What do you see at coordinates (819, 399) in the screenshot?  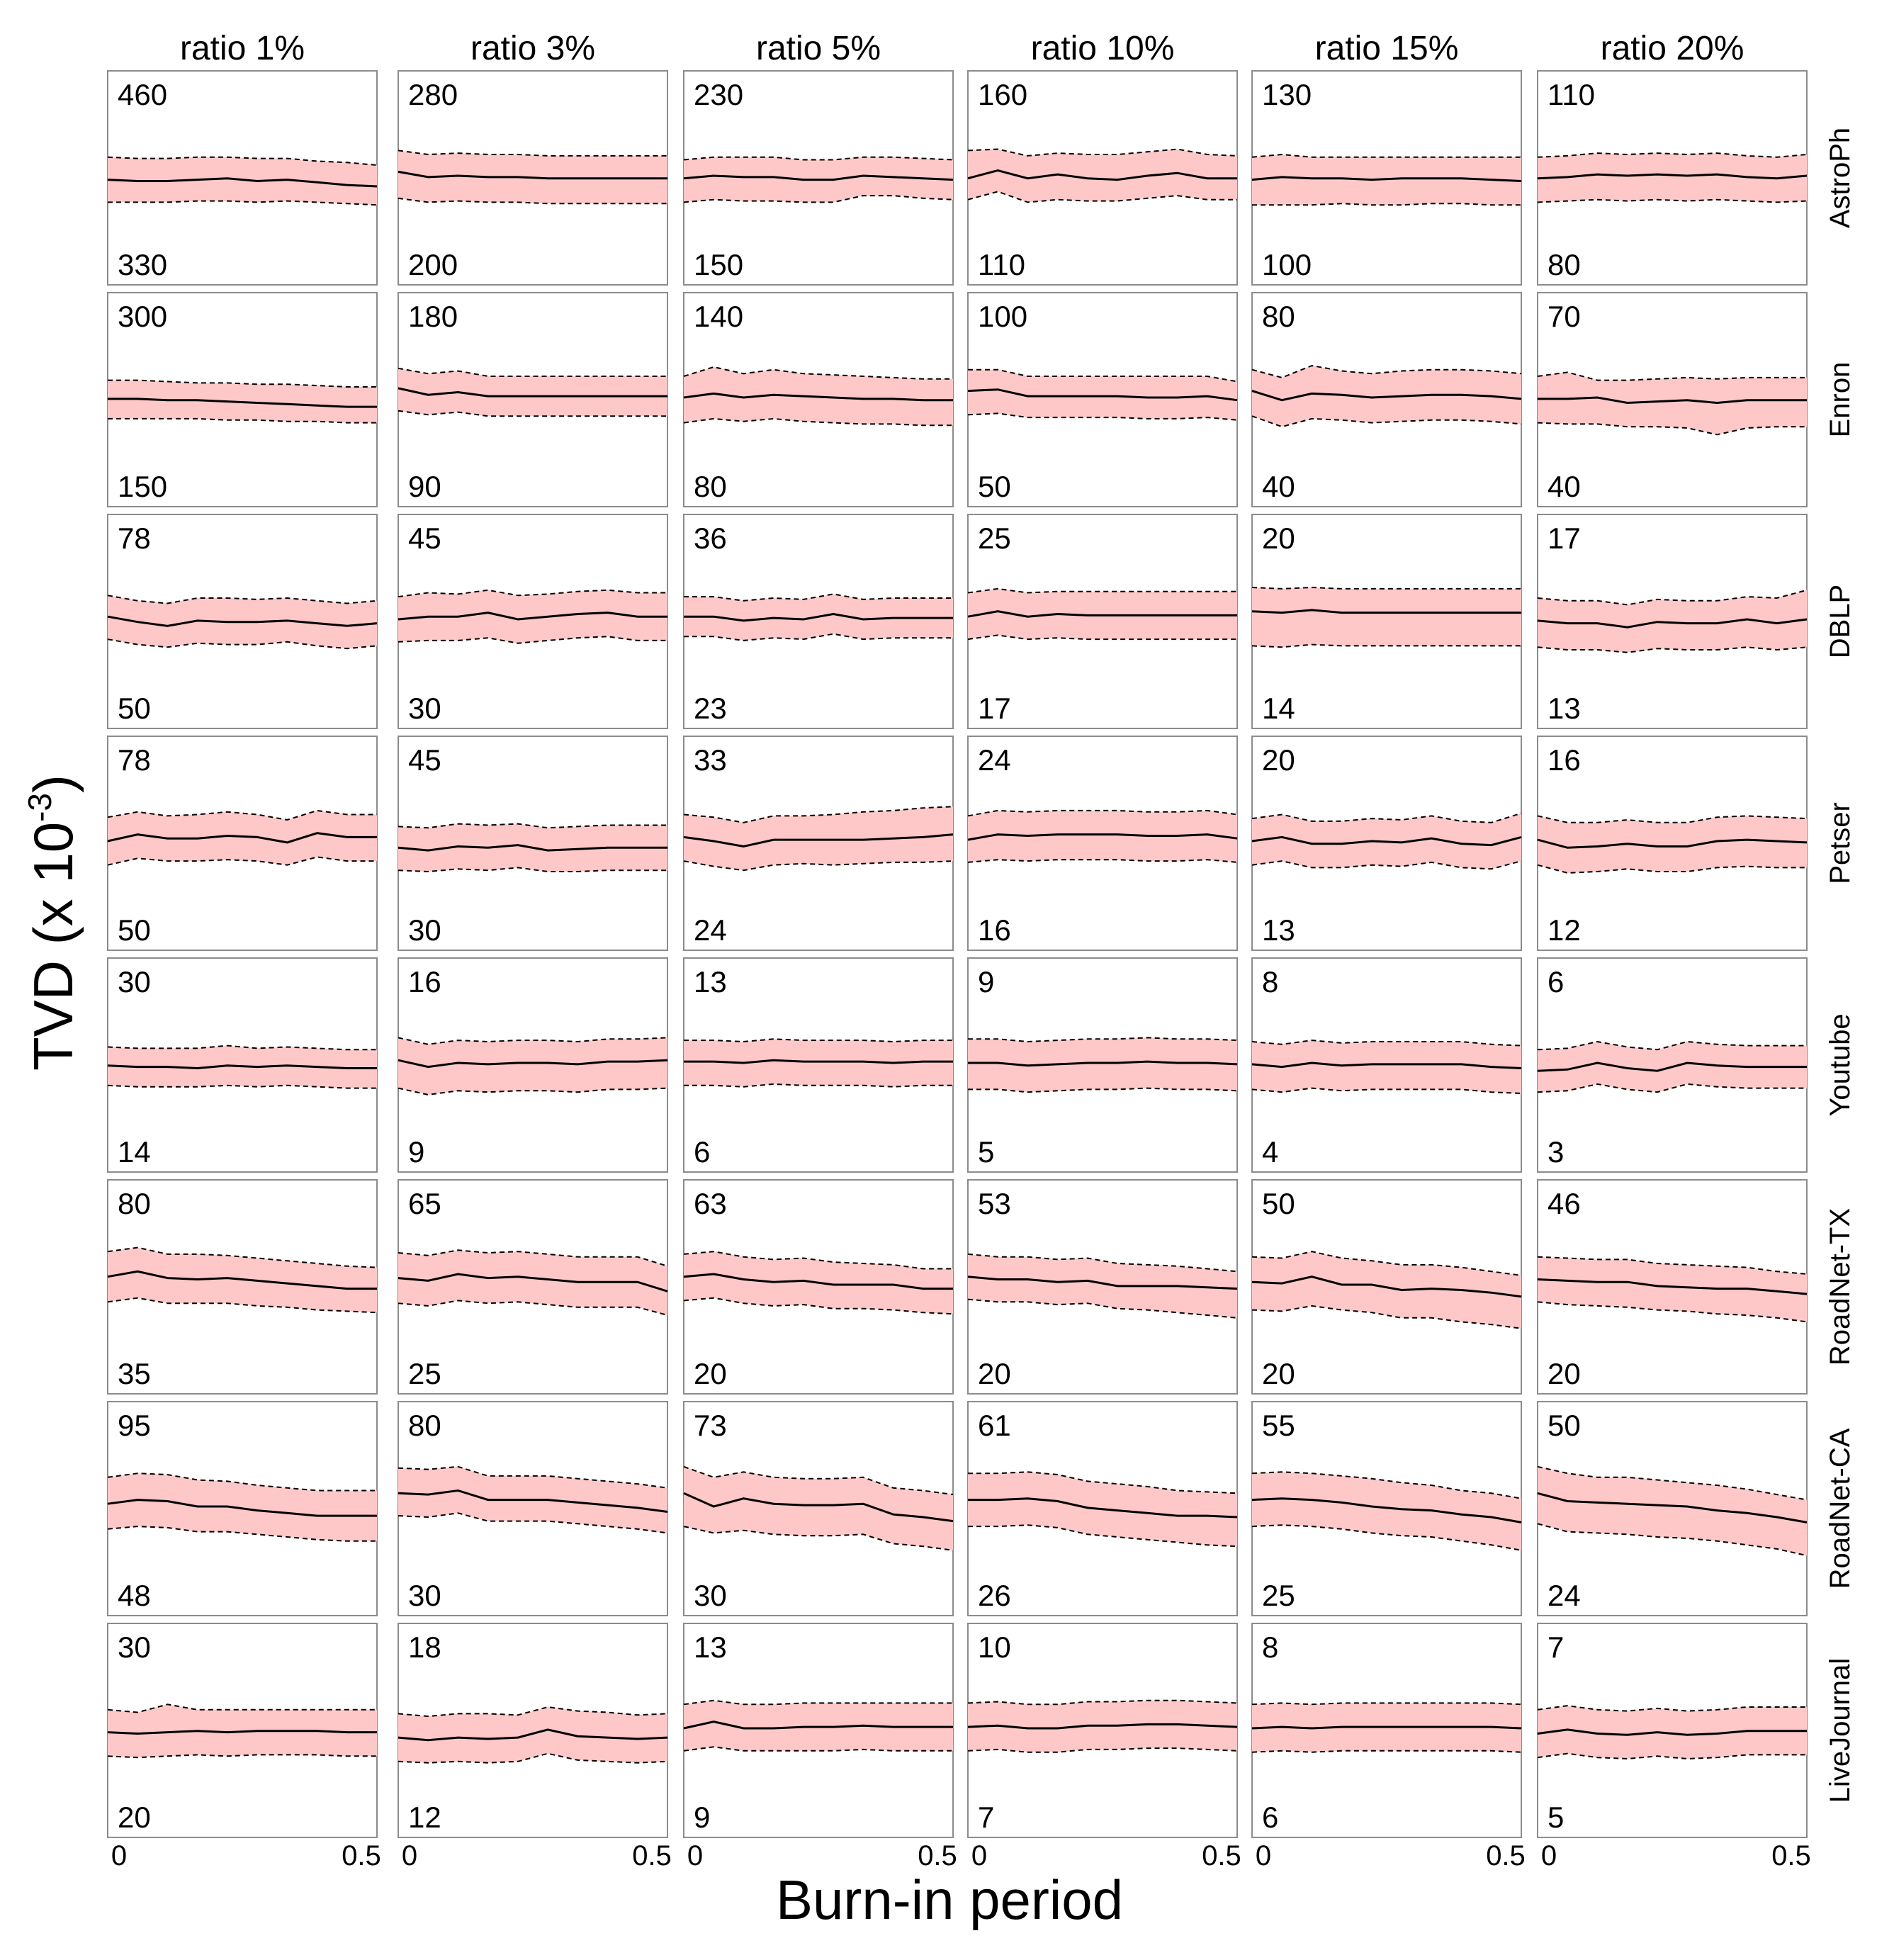 I see `panel: 140 80` at bounding box center [819, 399].